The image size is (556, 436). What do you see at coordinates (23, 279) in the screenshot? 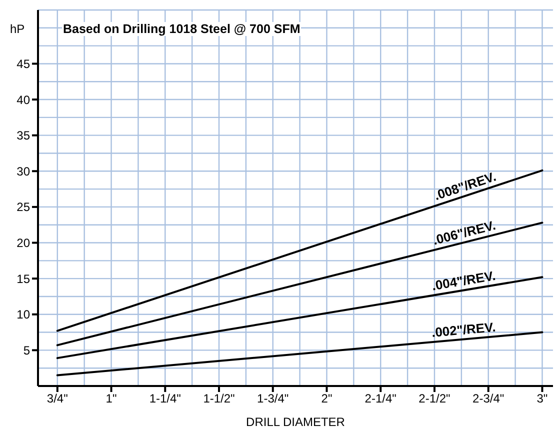
I see `y-tick-label: 15` at bounding box center [23, 279].